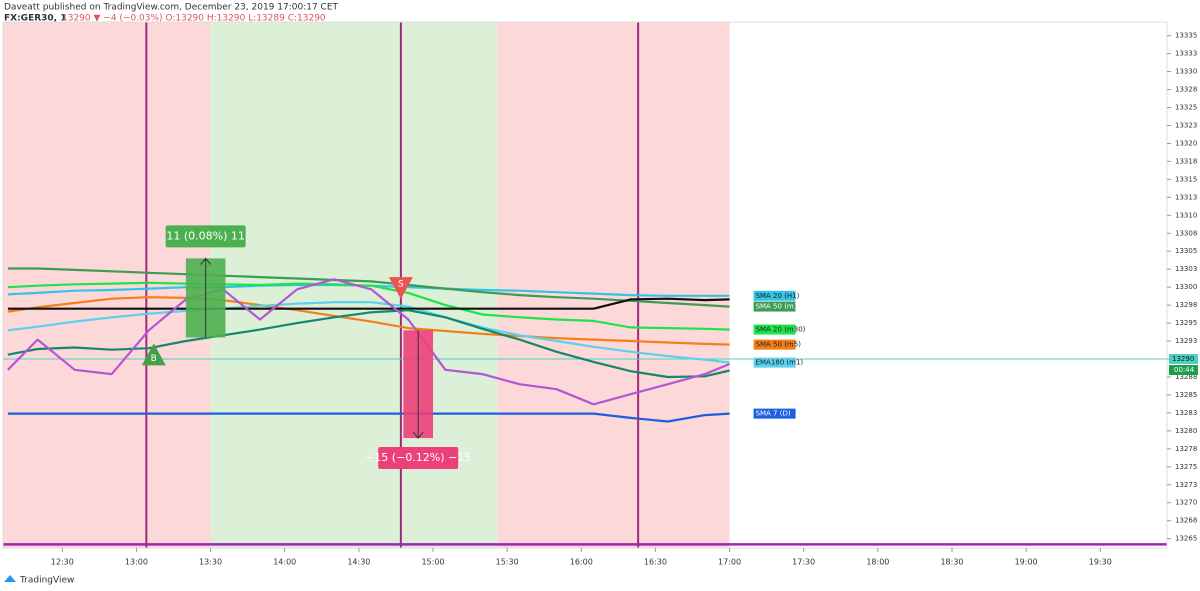  What do you see at coordinates (1186, 467) in the screenshot?
I see `y-tick-label: 13275` at bounding box center [1186, 467].